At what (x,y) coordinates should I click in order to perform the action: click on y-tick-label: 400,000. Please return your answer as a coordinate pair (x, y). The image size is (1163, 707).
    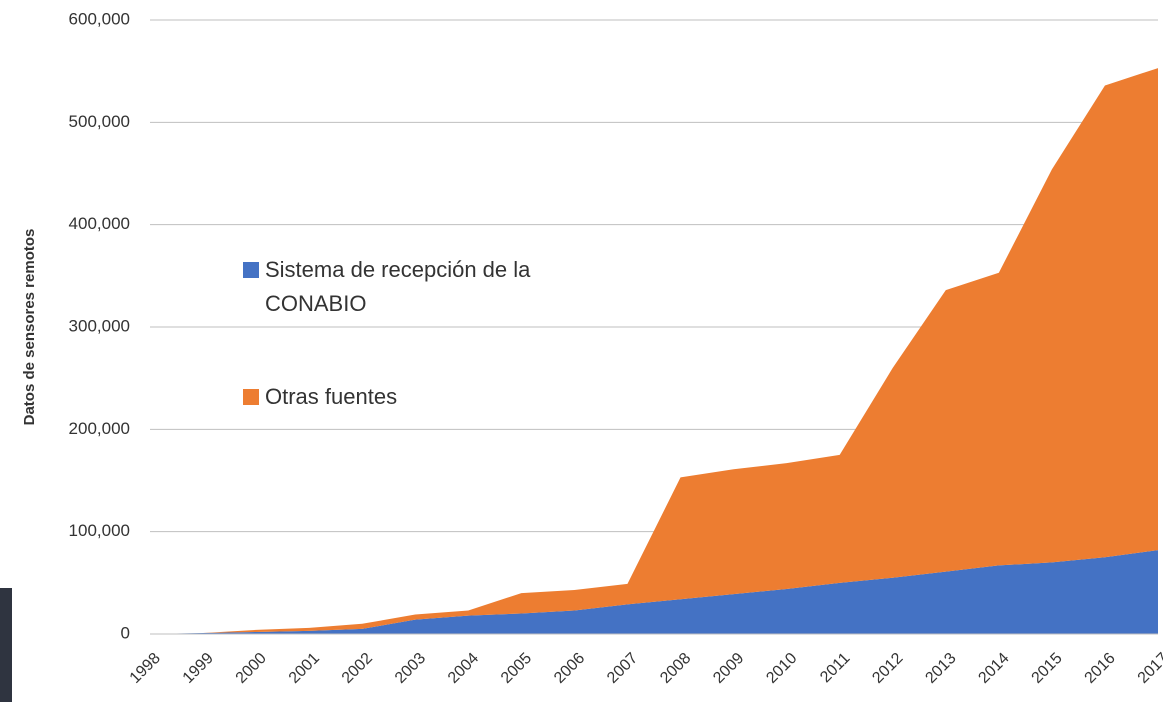
    Looking at the image, I should click on (99, 223).